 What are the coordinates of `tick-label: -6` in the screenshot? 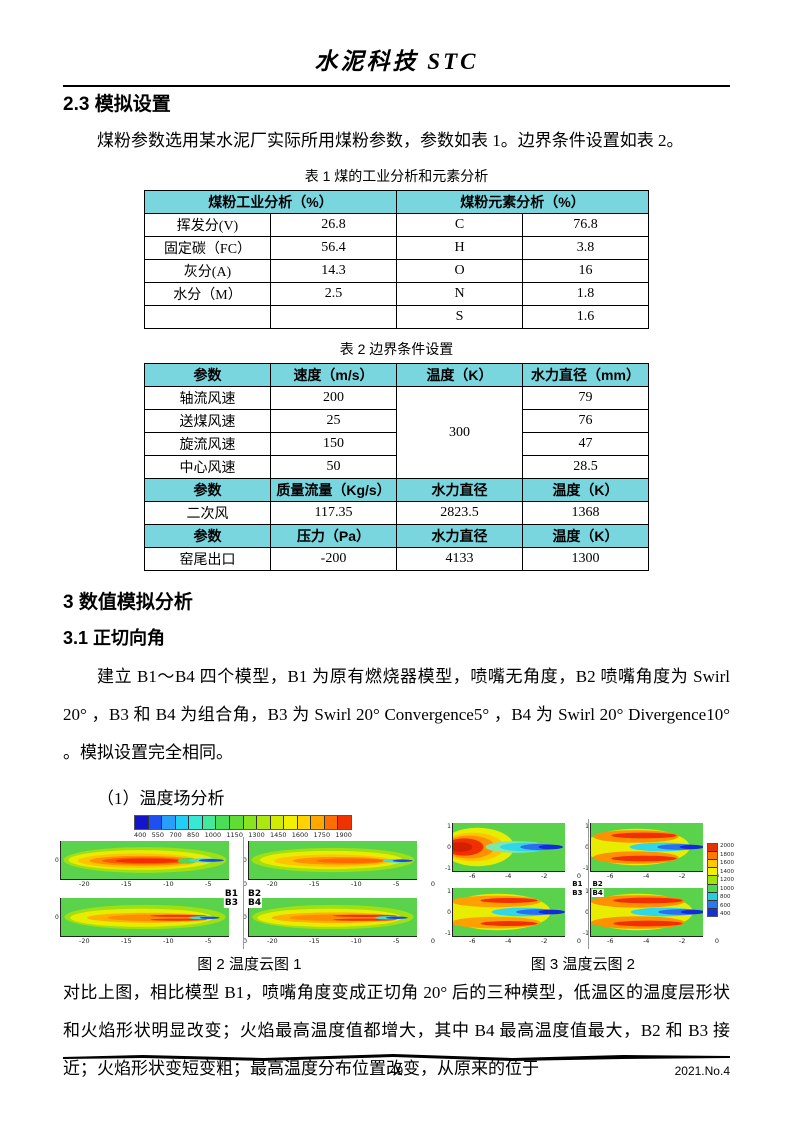 It's located at (472, 941).